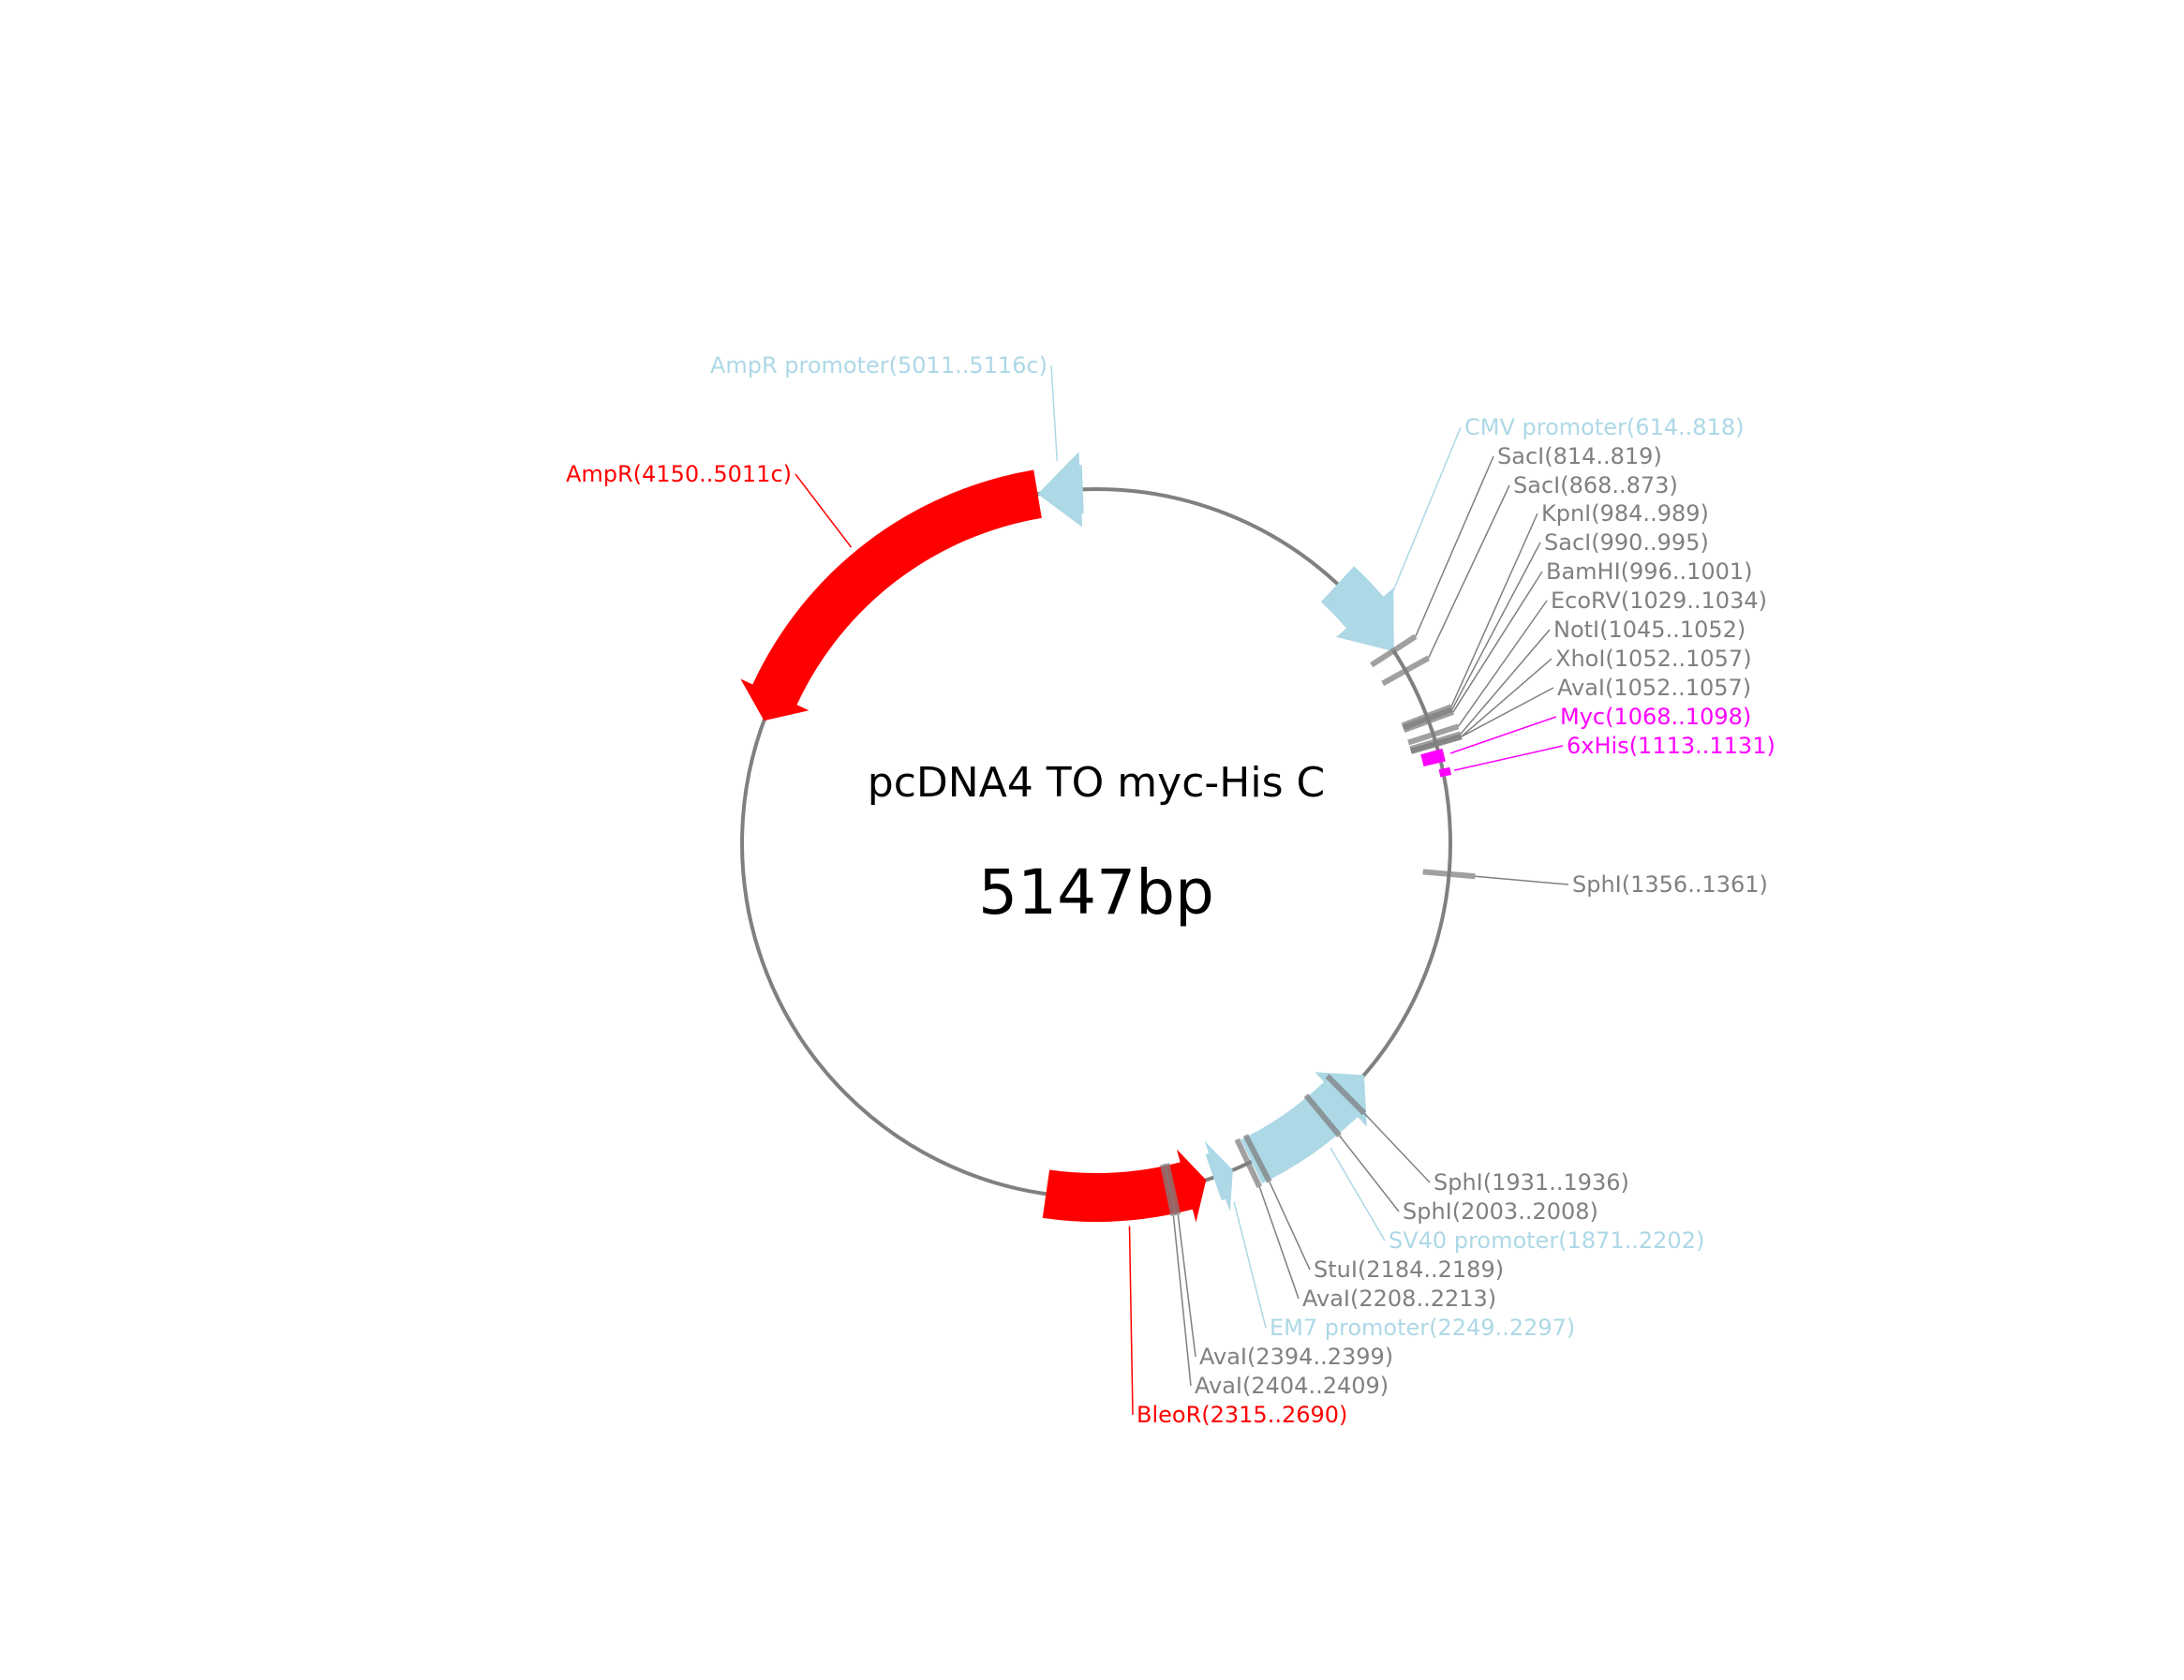  What do you see at coordinates (1531, 1182) in the screenshot?
I see `sphi-1931-label: SphI(1931..1936)` at bounding box center [1531, 1182].